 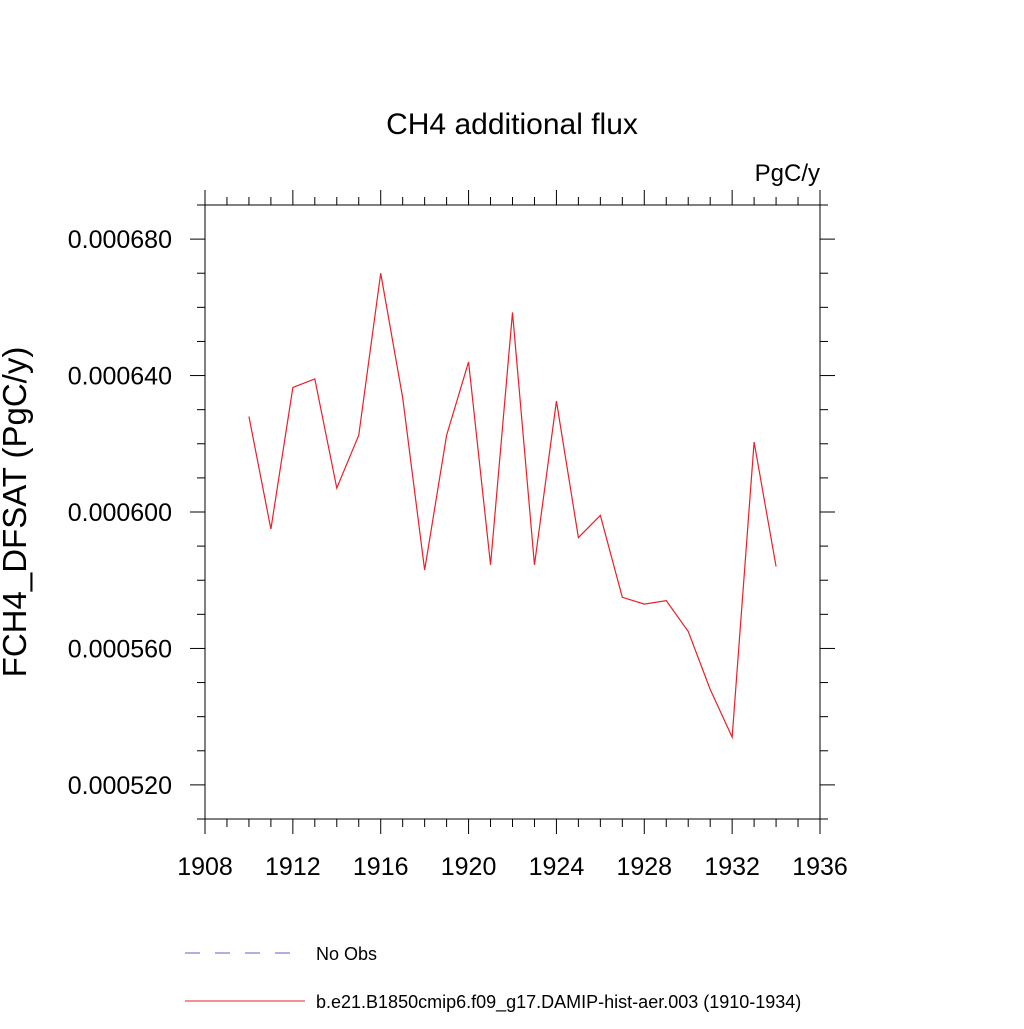 I want to click on y-tick-label: 0.000520, so click(x=120, y=786).